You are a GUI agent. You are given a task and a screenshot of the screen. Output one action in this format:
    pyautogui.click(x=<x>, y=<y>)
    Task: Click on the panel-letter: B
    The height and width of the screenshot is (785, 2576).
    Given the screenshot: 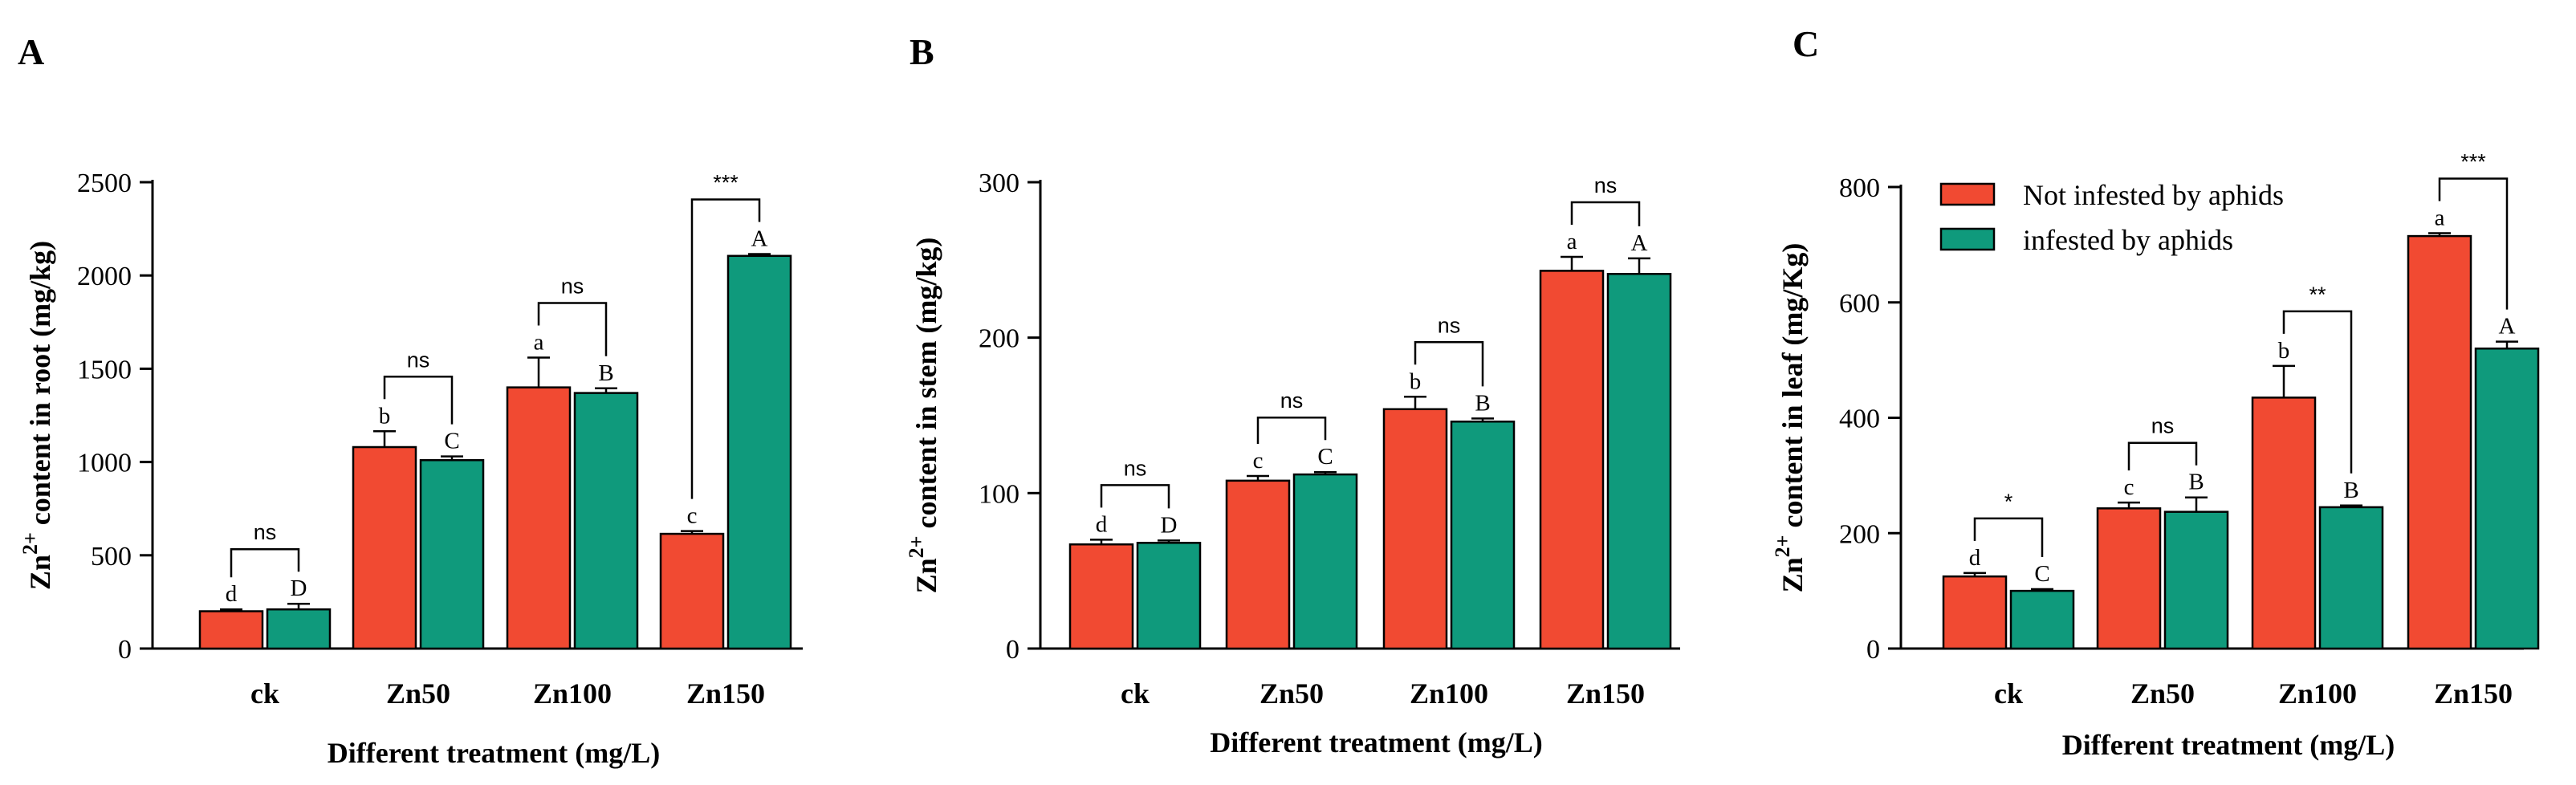 What is the action you would take?
    pyautogui.click(x=922, y=51)
    